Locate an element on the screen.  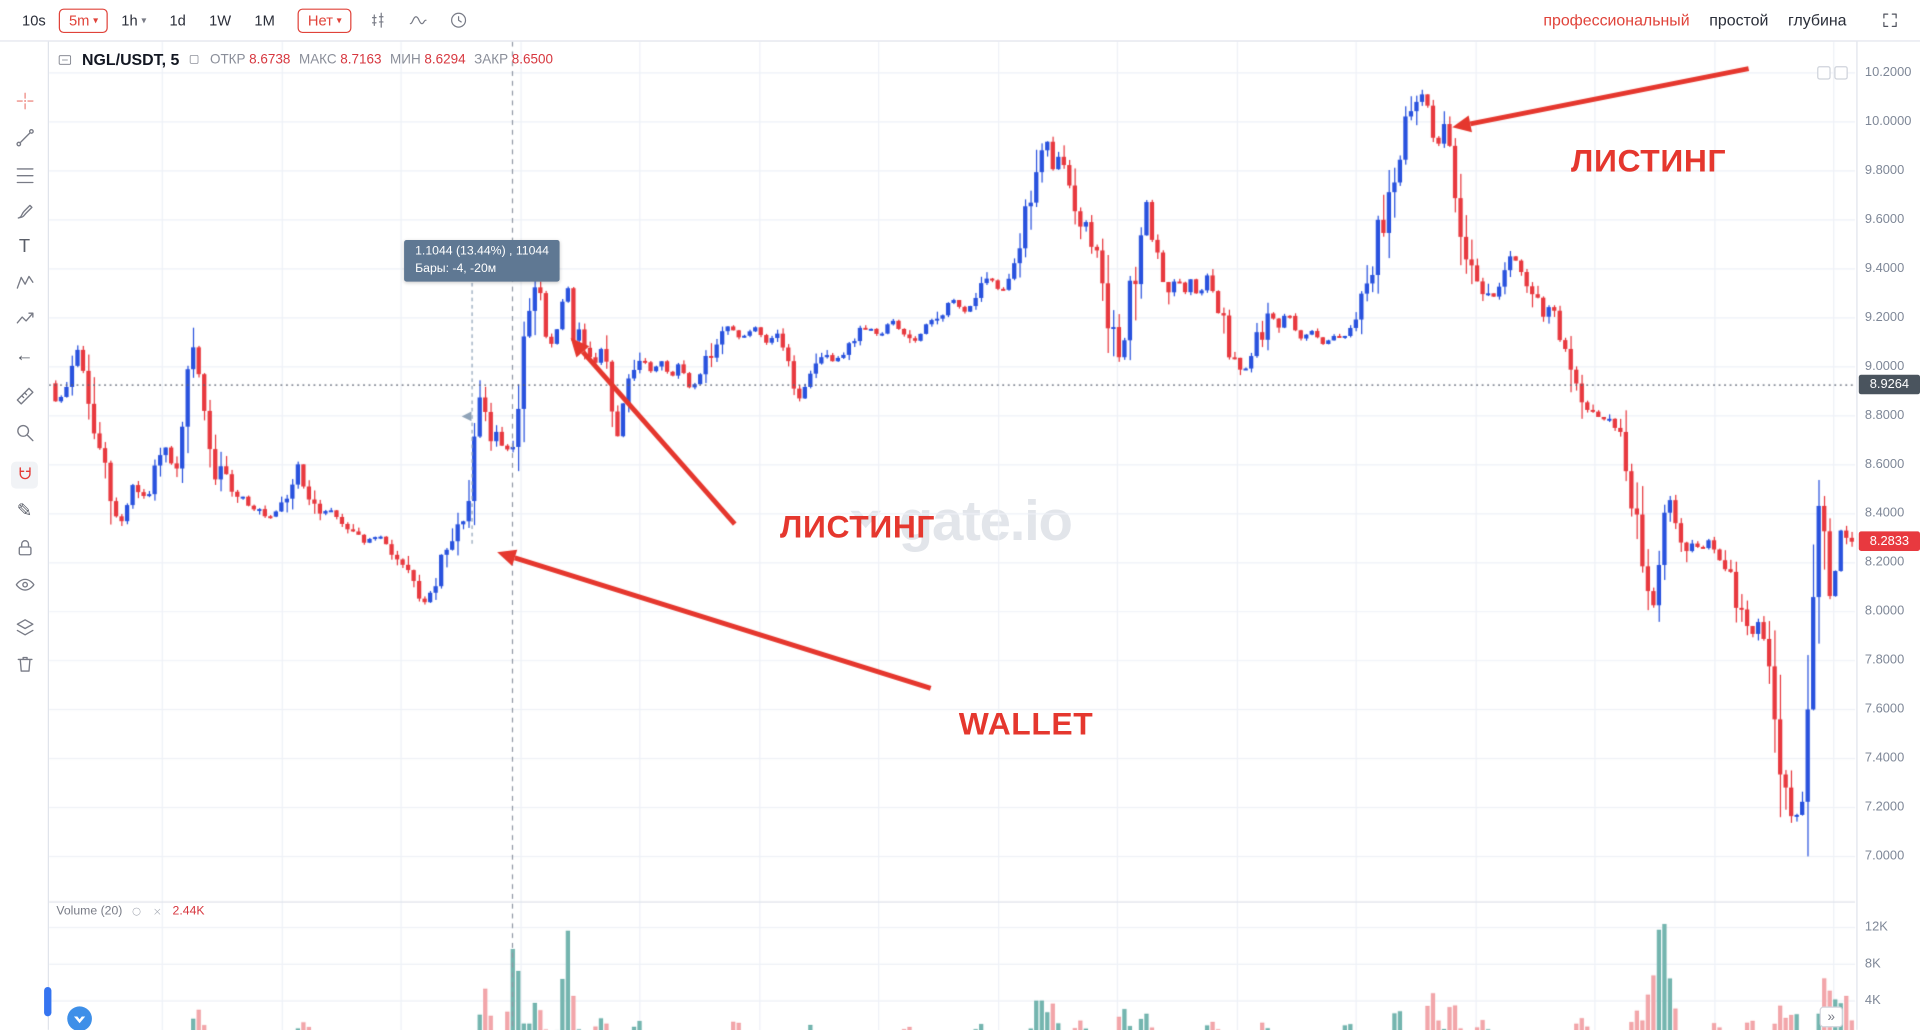
text-tool: T is located at coordinates (24, 246).